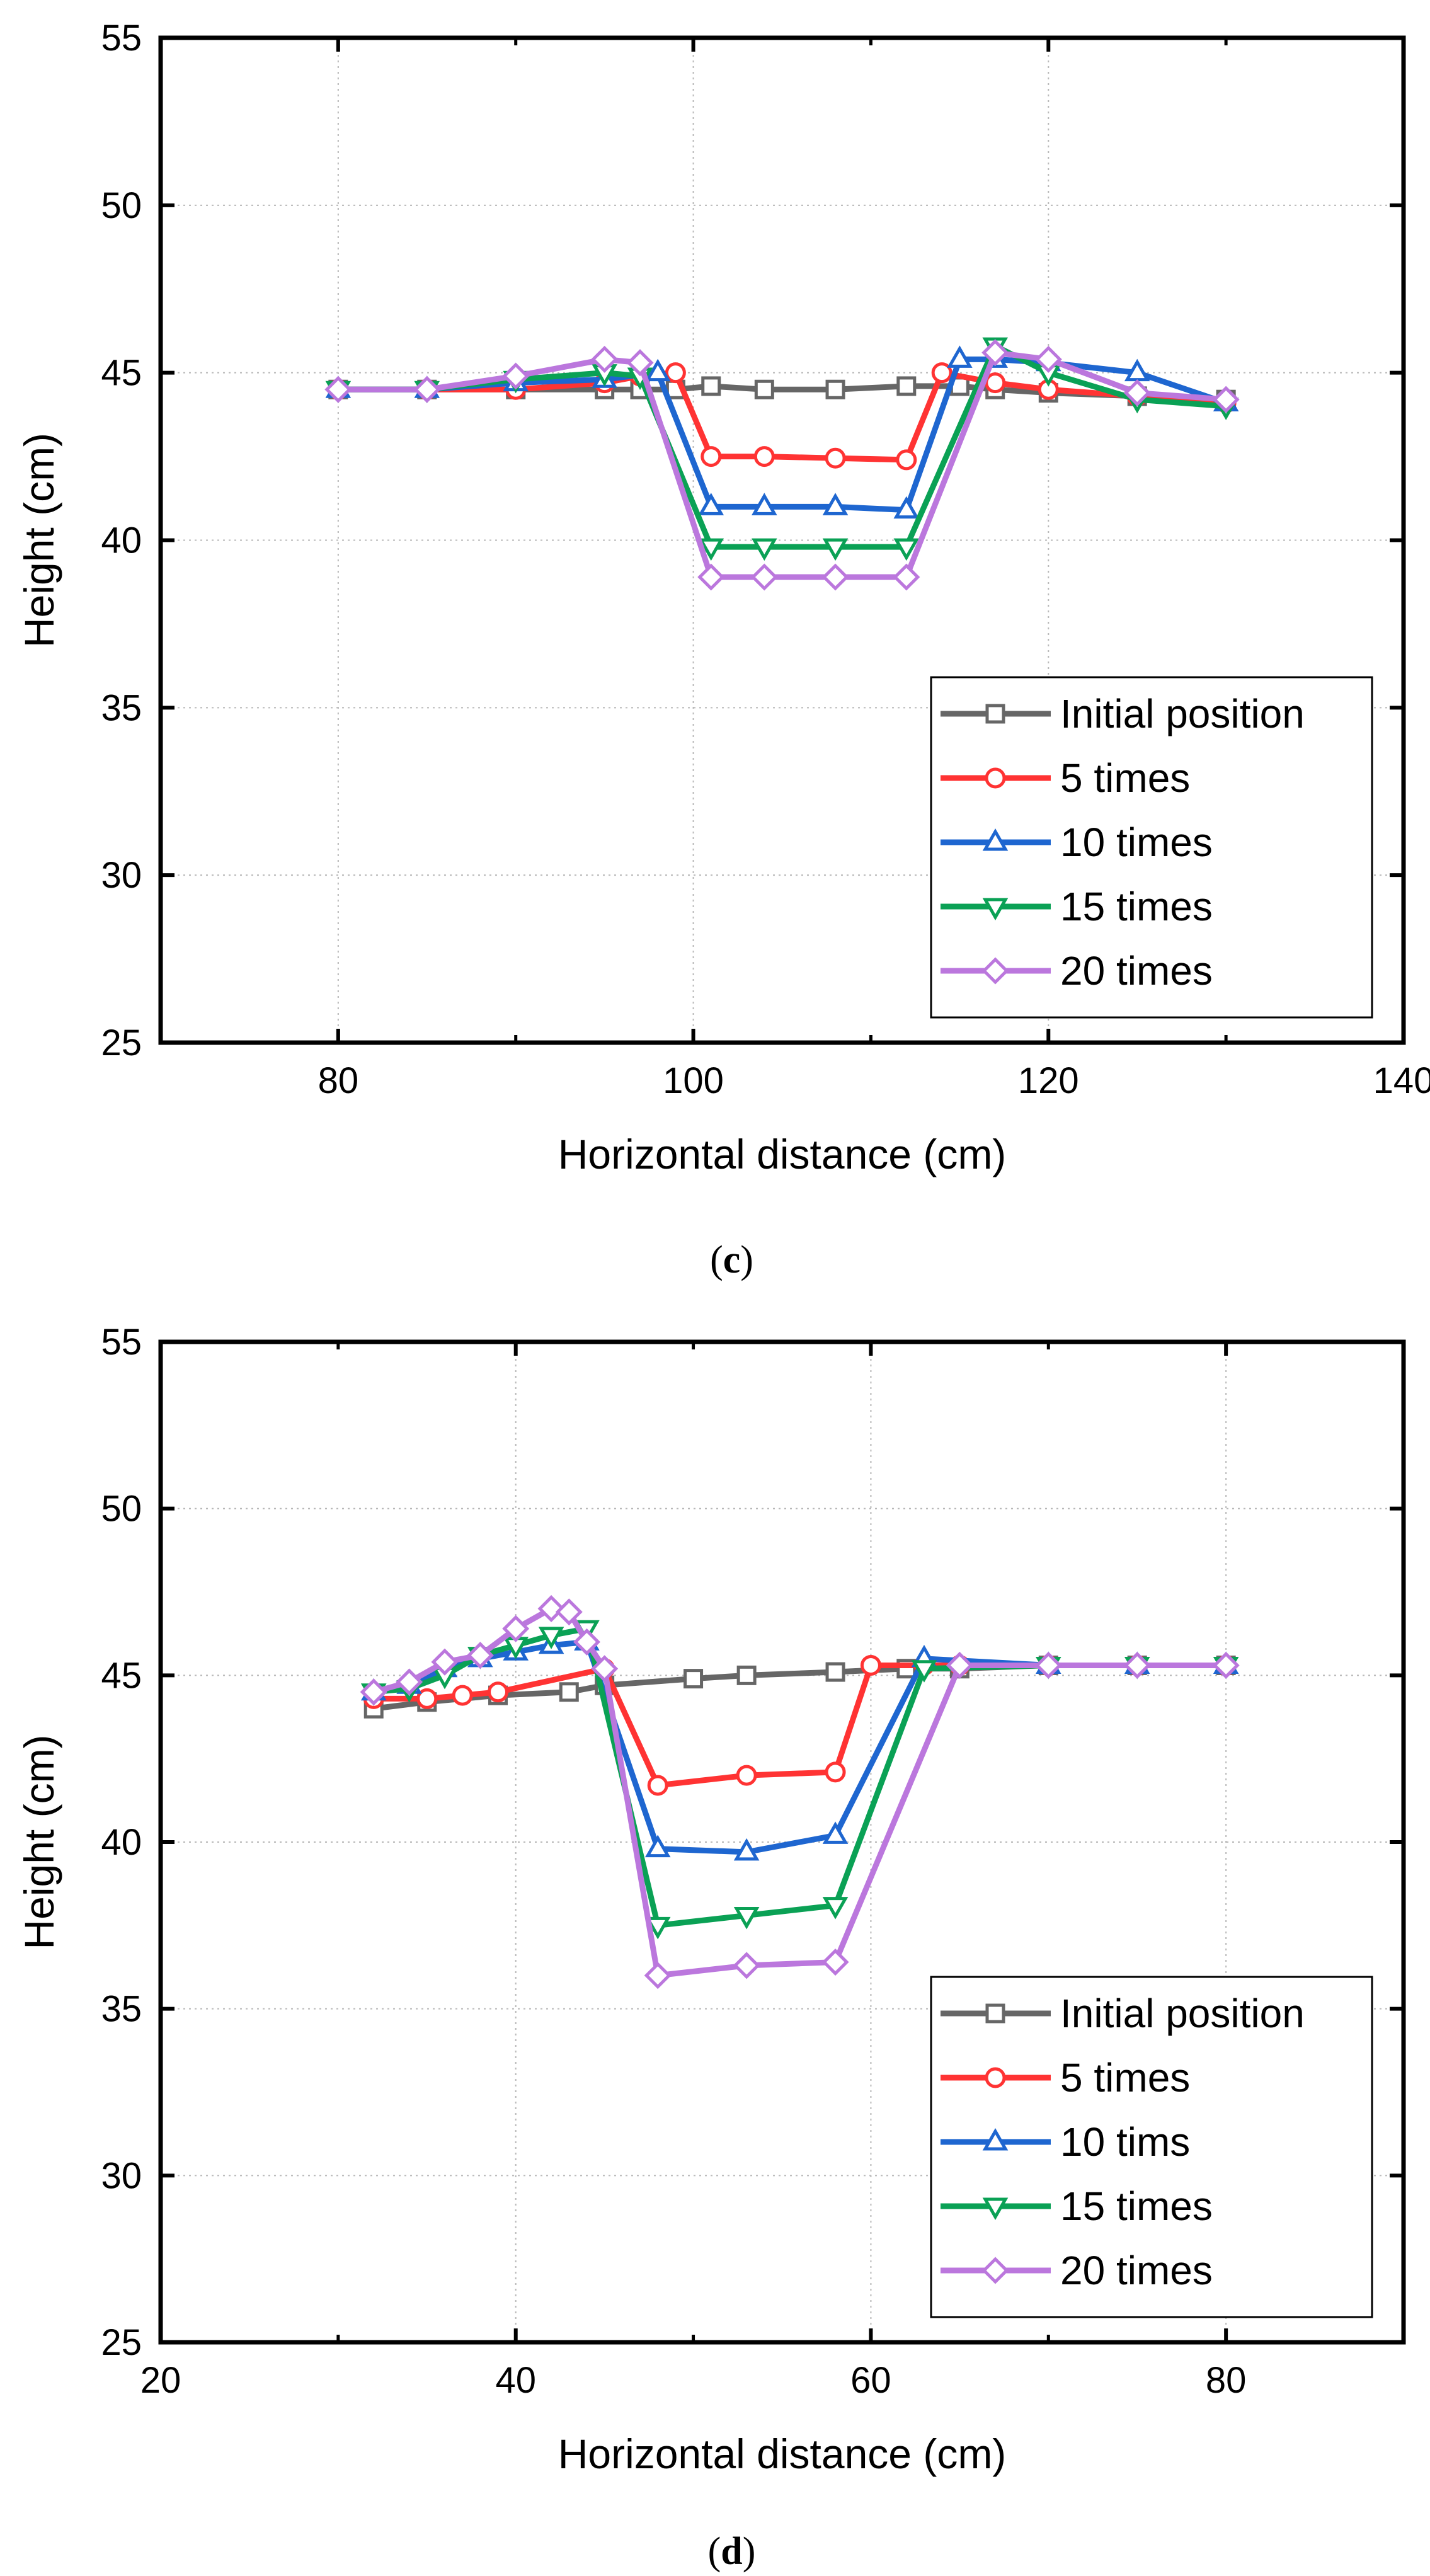 This screenshot has height=2576, width=1430. Describe the element at coordinates (1125, 2142) in the screenshot. I see `legend-label: 10 tims` at that location.